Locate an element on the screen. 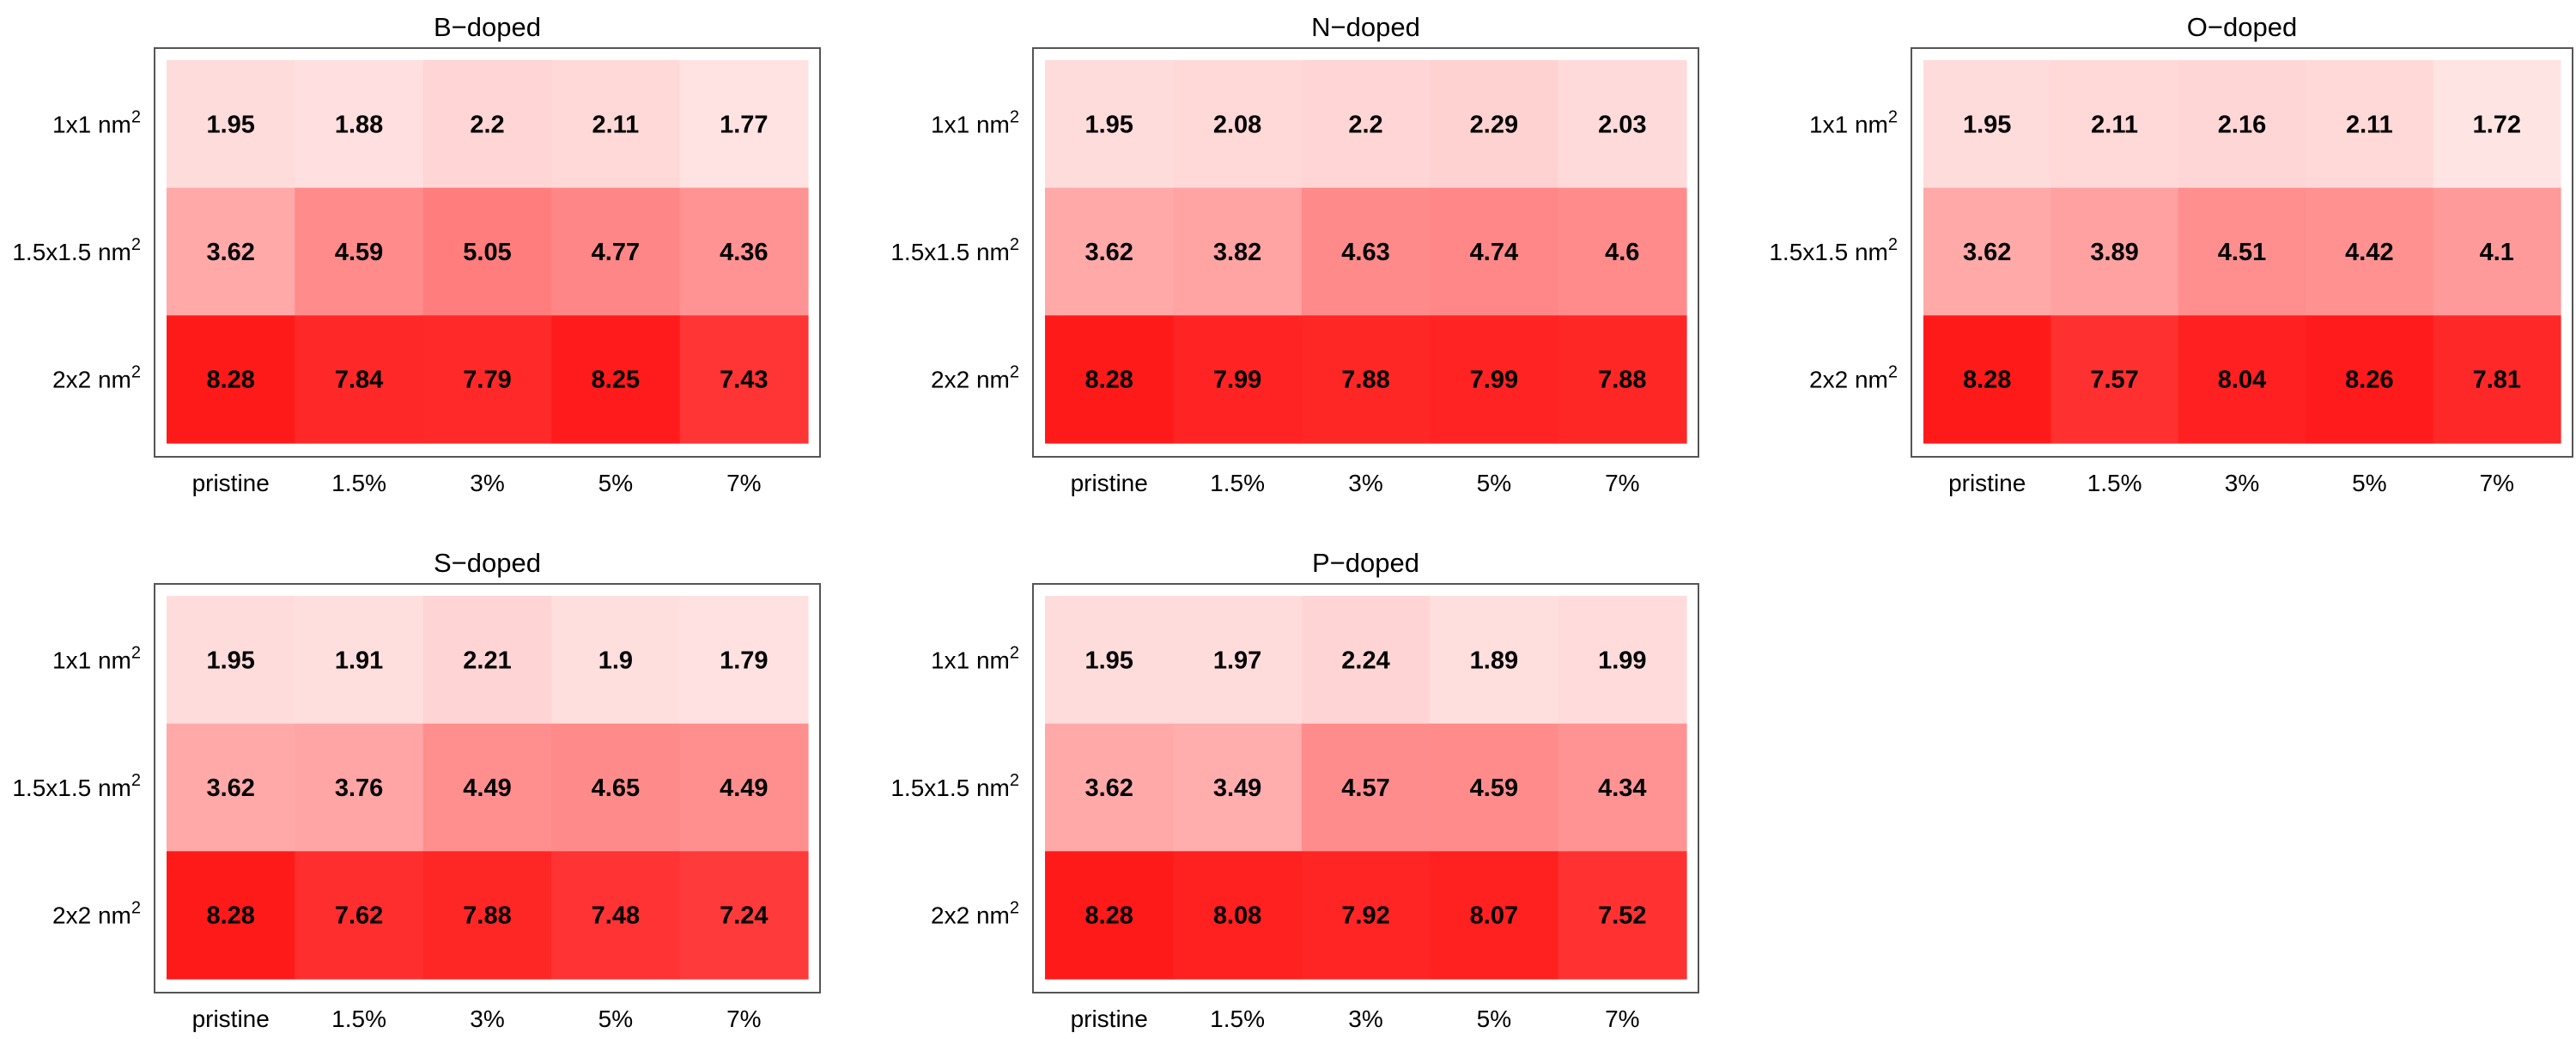 This screenshot has height=1039, width=2576. cell-value-label: 4.74 is located at coordinates (1494, 252).